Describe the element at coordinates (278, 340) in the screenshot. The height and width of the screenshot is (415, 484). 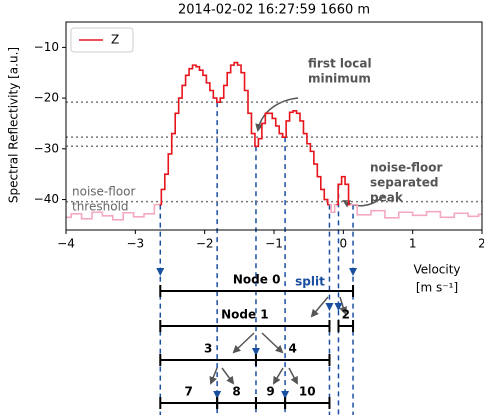
I see `tree-arrows` at that location.